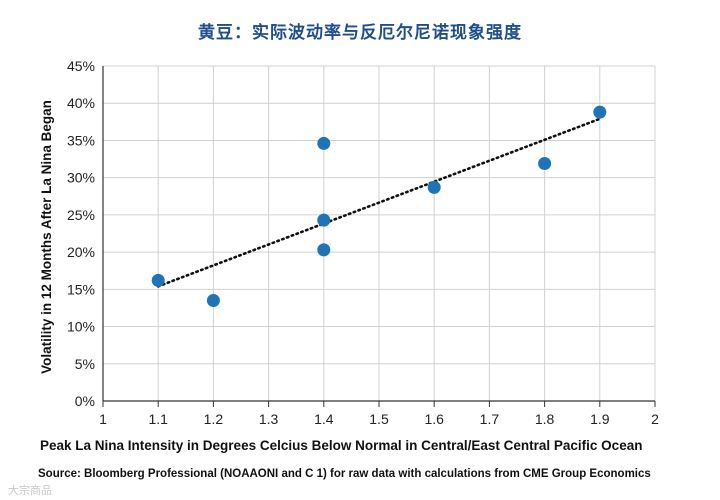 This screenshot has width=720, height=500. What do you see at coordinates (379, 419) in the screenshot?
I see `x-tick-label: 1.5` at bounding box center [379, 419].